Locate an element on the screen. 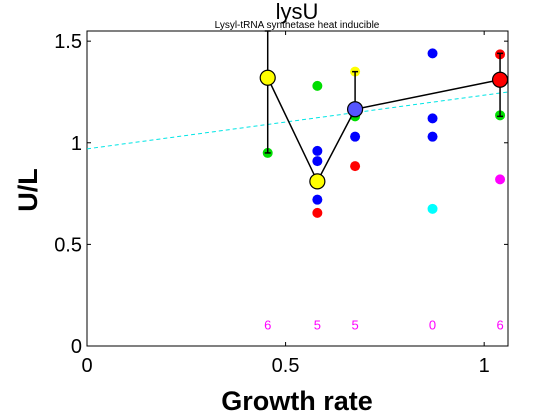 Image resolution: width=560 pixels, height=420 pixels. x-axis-label: Growth rate is located at coordinates (297, 401).